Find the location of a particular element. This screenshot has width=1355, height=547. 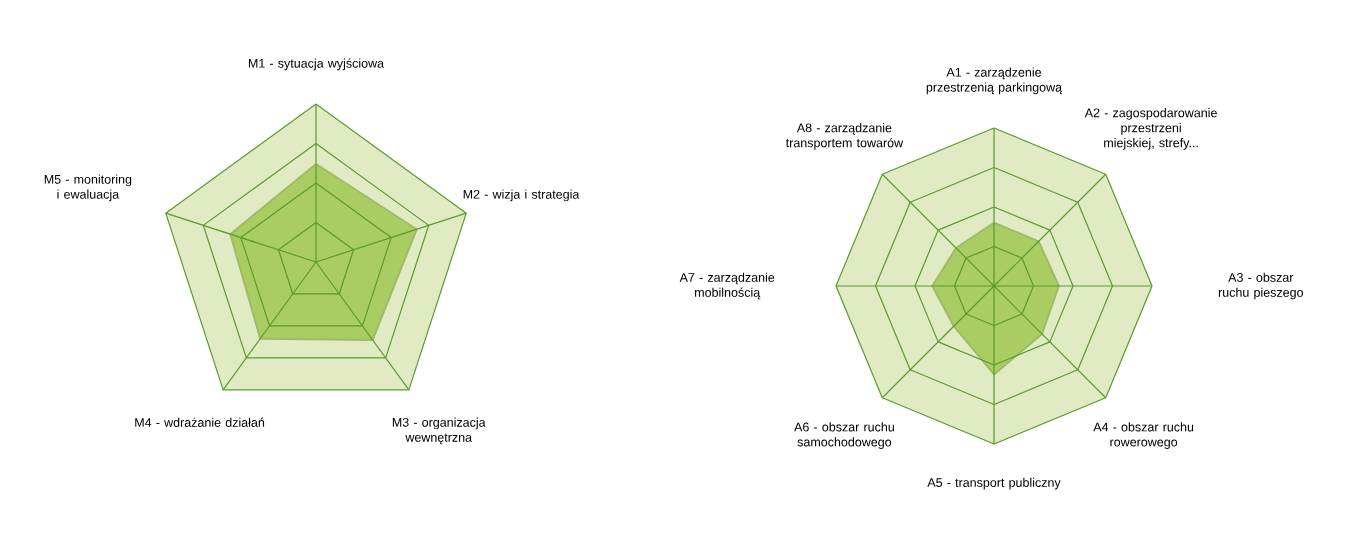

spoke-label: A7 - zarządzanie mobilnością is located at coordinates (727, 286).